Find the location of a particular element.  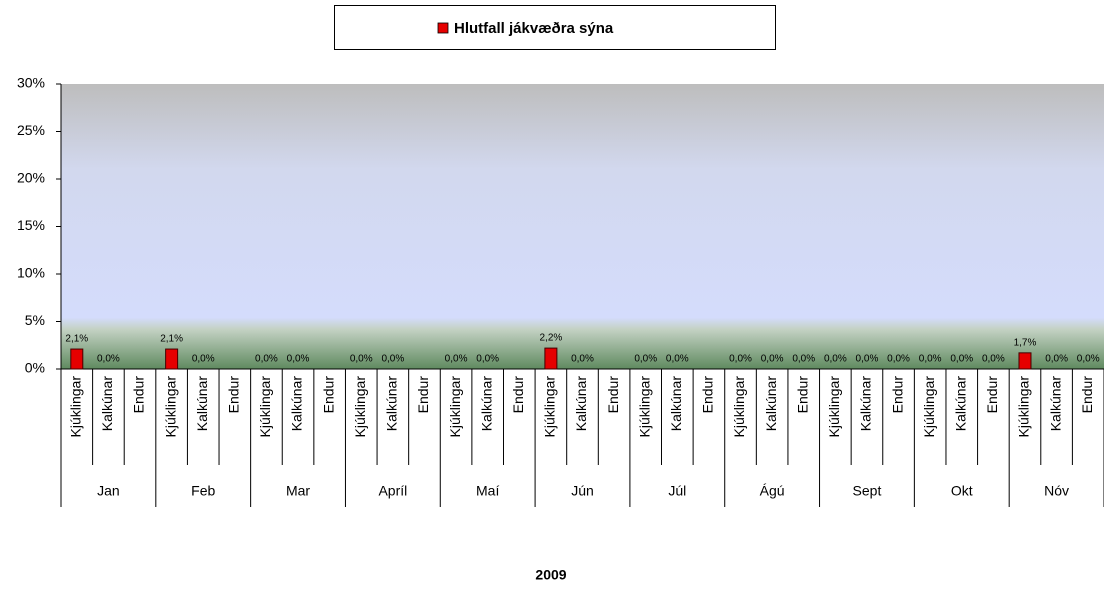

value-label: 1,7% is located at coordinates (1025, 342).